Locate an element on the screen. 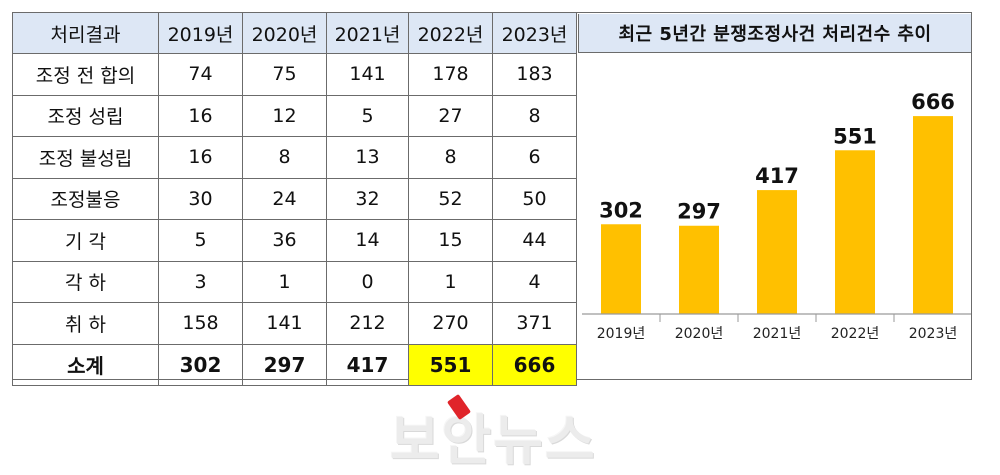 This screenshot has width=1000, height=475. total-row: 소계 302 297 417 551 666 is located at coordinates (294, 364).